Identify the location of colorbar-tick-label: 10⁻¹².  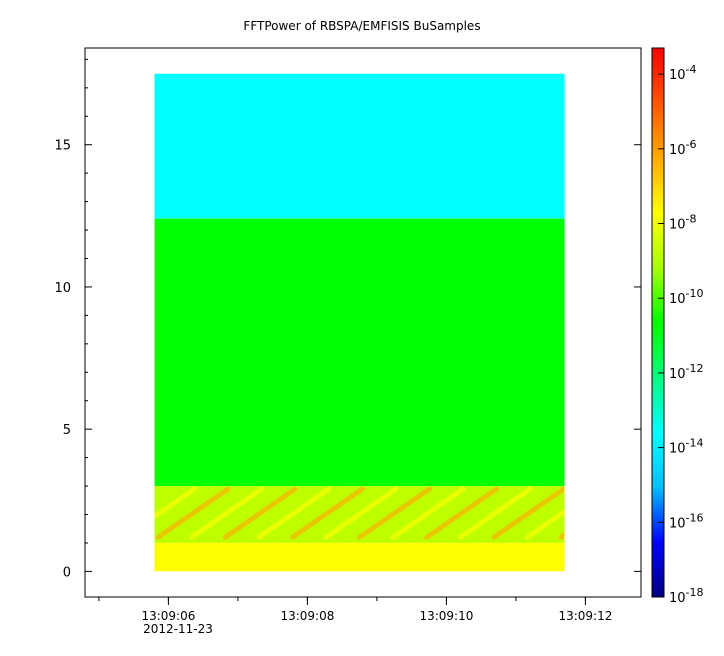
(686, 372).